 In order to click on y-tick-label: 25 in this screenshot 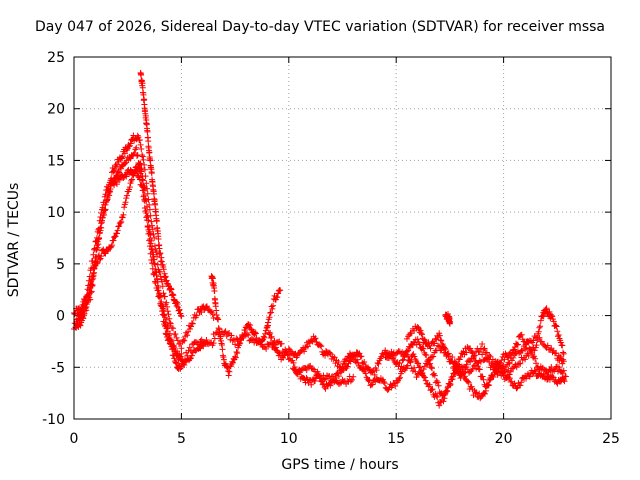, I will do `click(56, 58)`.